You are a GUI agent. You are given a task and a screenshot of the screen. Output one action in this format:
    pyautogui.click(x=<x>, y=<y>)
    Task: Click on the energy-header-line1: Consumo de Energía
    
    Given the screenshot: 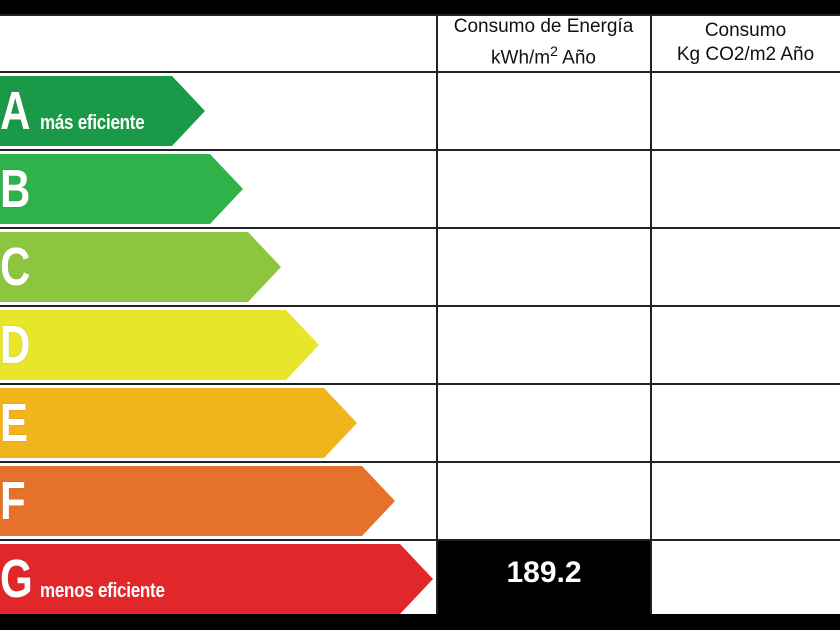 What is the action you would take?
    pyautogui.click(x=543, y=27)
    